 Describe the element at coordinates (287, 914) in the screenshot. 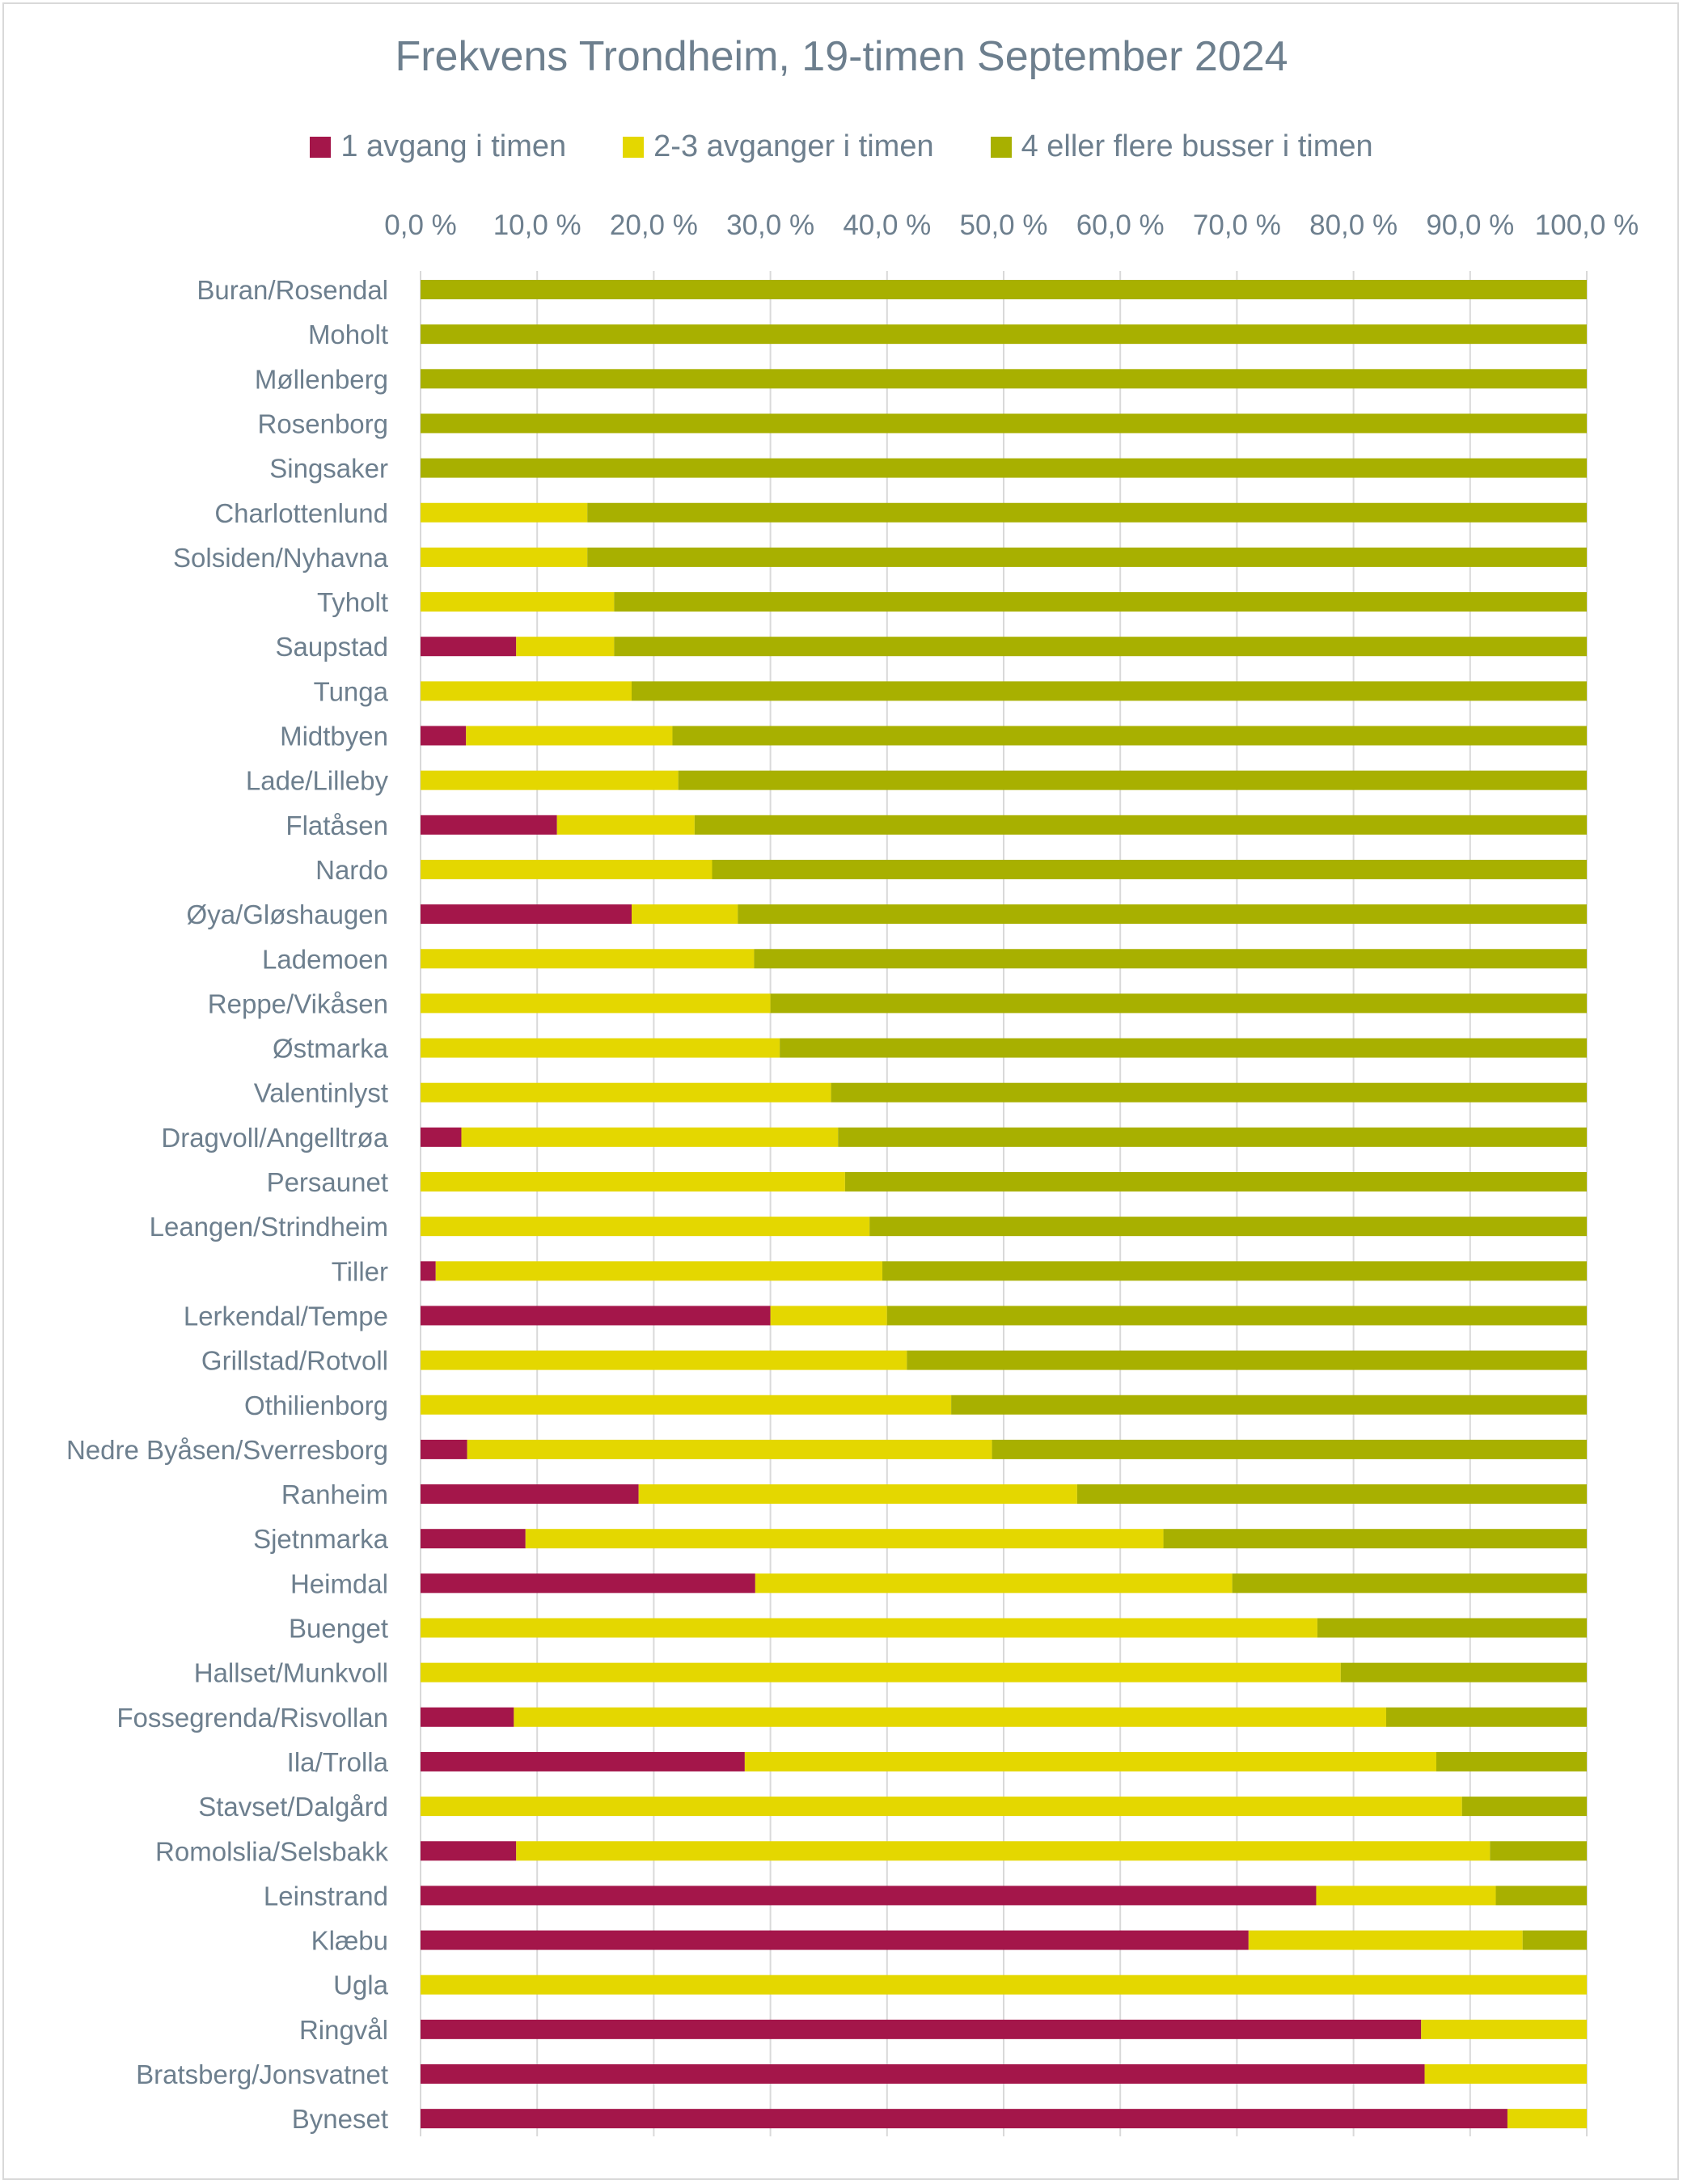

I see `category-label: Øya/Gløshaugen` at that location.